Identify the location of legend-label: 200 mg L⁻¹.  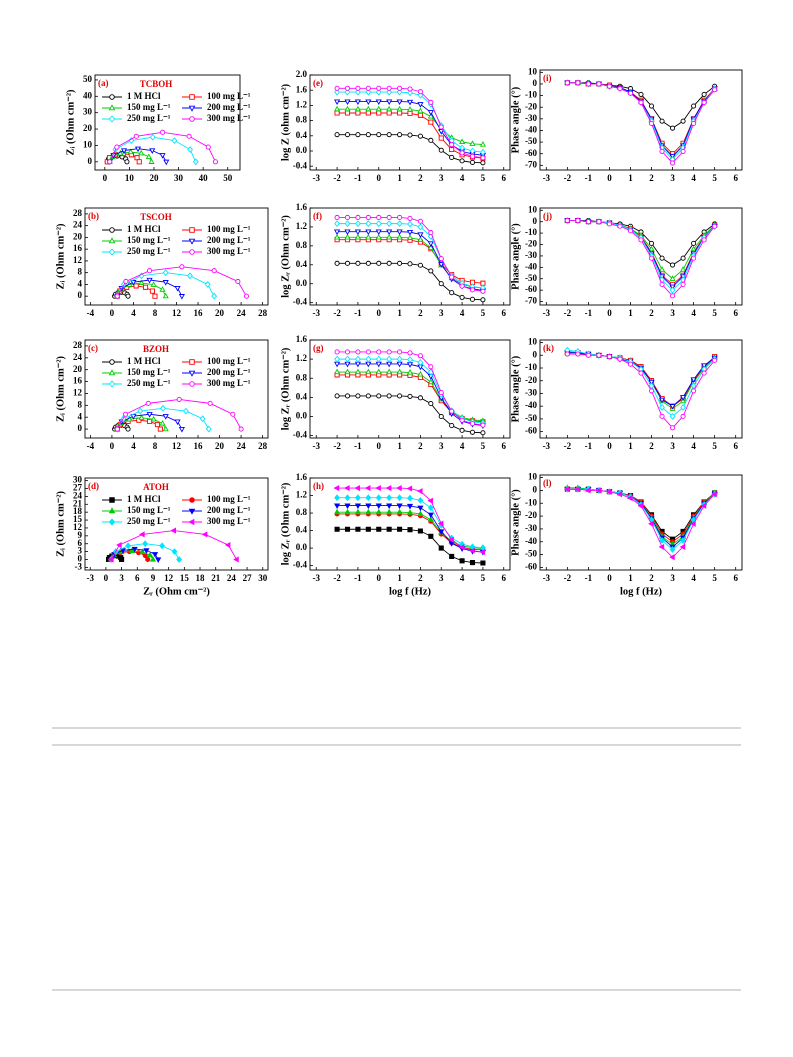
(229, 107).